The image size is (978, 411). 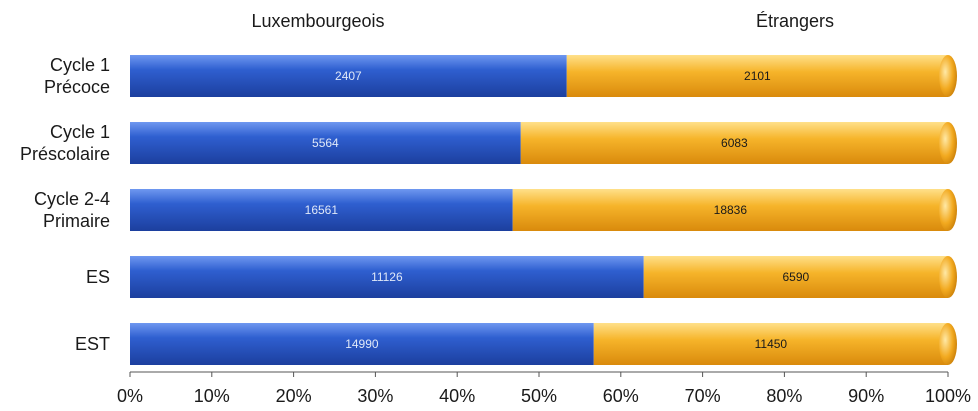 I want to click on data-label-etrangers: 11450, so click(x=771, y=344).